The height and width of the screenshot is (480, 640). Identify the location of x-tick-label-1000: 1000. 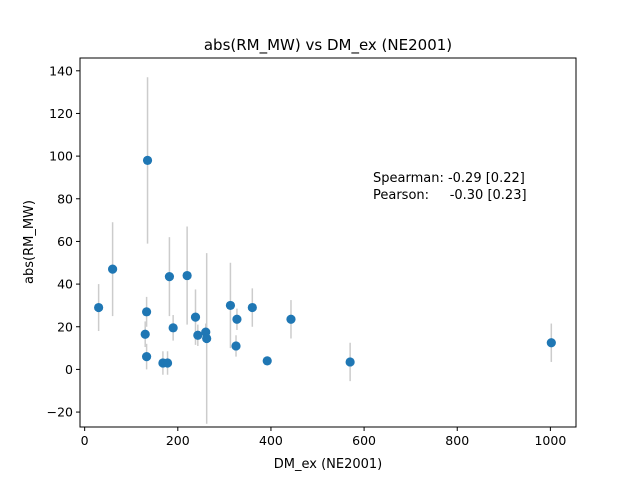
(550, 440).